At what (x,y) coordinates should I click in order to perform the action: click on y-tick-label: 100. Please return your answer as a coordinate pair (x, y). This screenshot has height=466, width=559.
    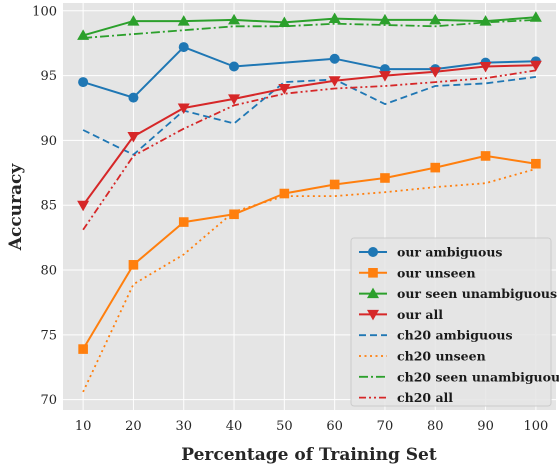
    Looking at the image, I should click on (44, 11).